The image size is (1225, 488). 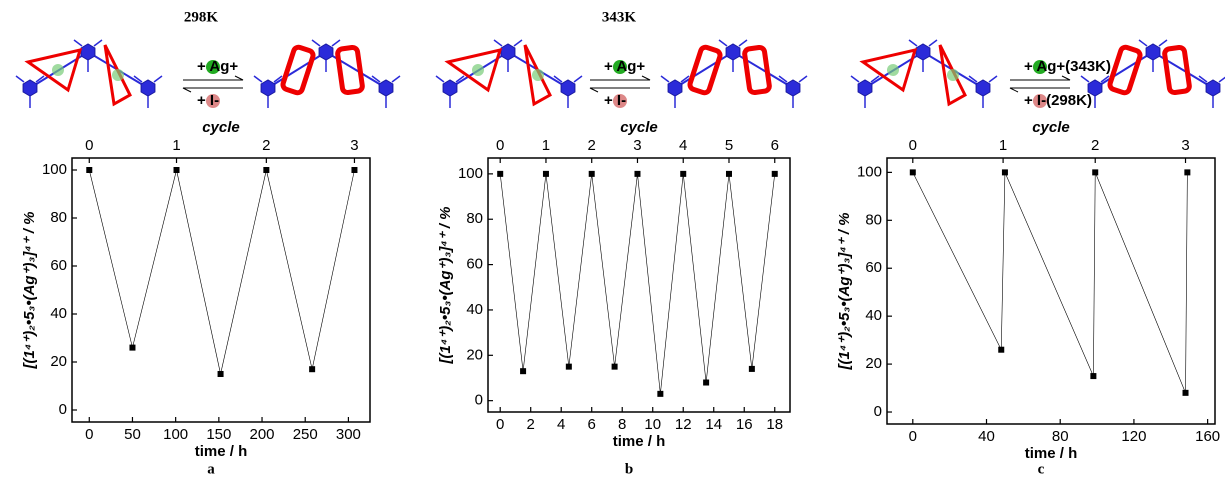 What do you see at coordinates (729, 145) in the screenshot?
I see `x2-tick-label: 5` at bounding box center [729, 145].